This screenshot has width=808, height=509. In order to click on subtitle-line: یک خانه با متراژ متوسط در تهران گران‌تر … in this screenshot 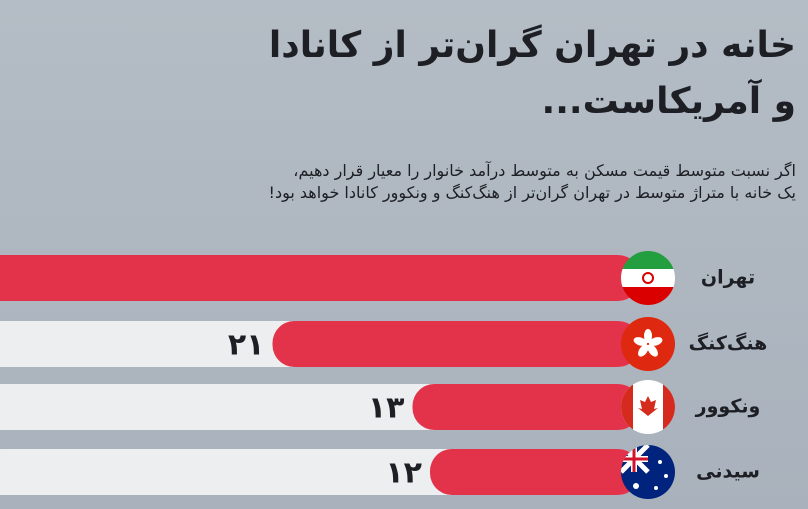, I will do `click(532, 192)`.